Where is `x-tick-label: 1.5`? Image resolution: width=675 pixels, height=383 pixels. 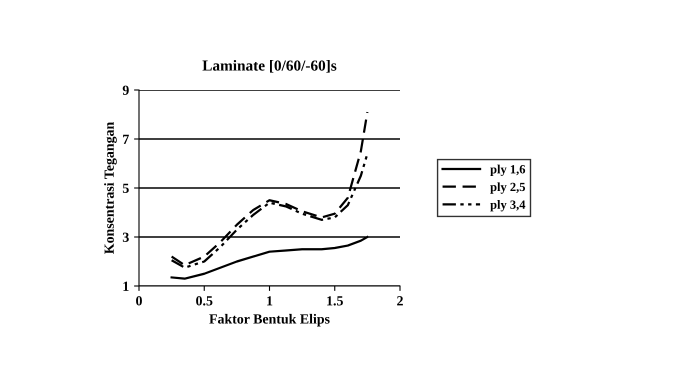
x-tick-label: 1.5 is located at coordinates (335, 301).